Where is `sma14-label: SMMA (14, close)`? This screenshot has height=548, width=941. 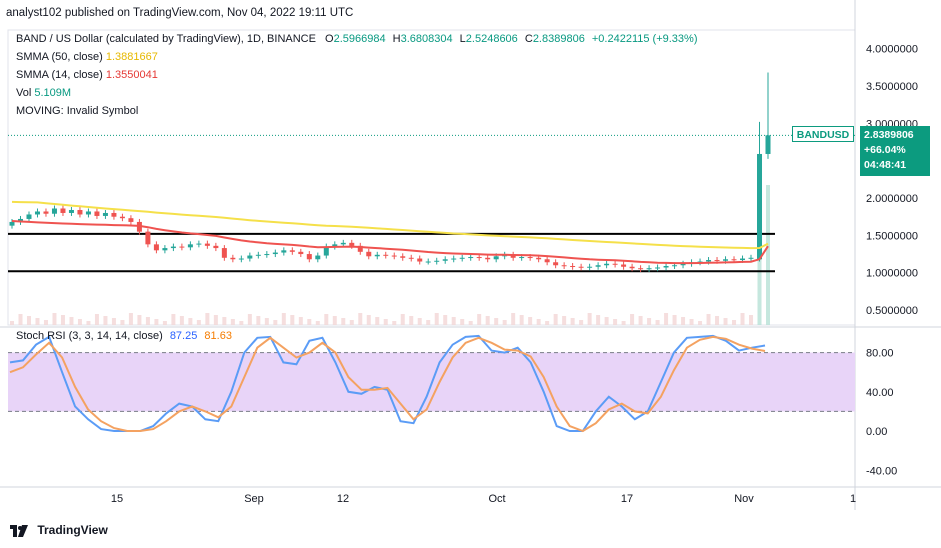
sma14-label: SMMA (14, close) is located at coordinates (59, 75).